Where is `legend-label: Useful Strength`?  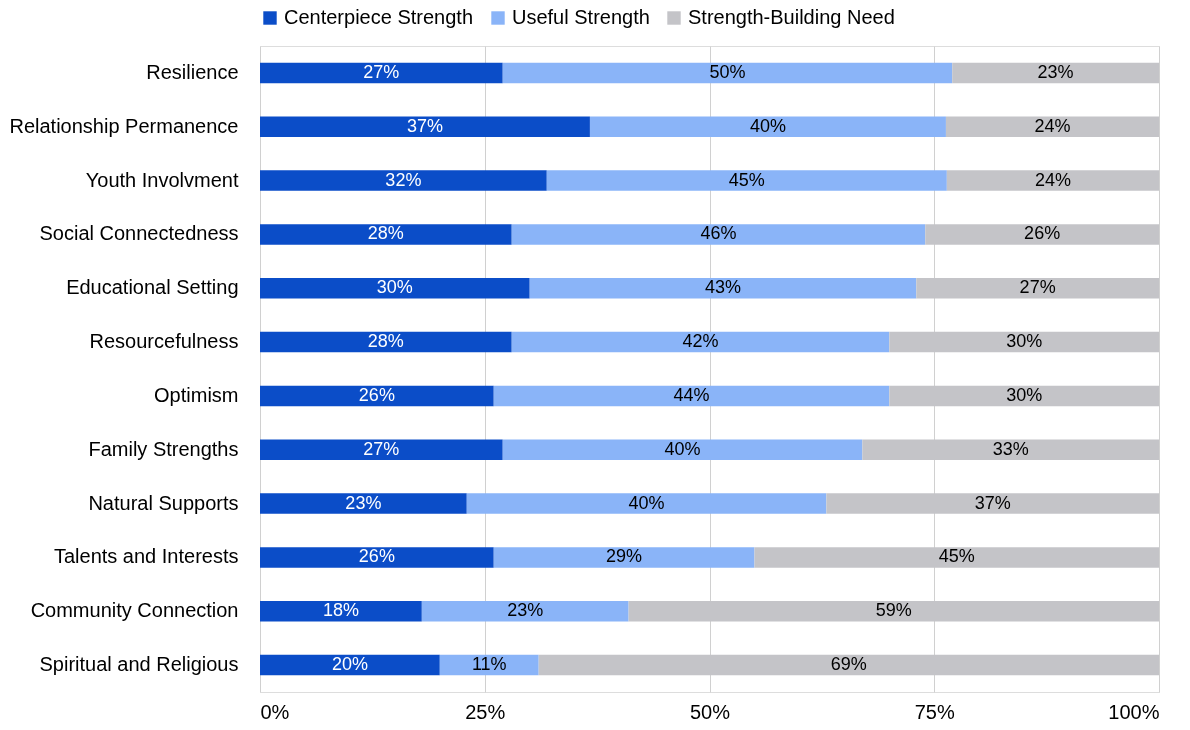
legend-label: Useful Strength is located at coordinates (581, 17).